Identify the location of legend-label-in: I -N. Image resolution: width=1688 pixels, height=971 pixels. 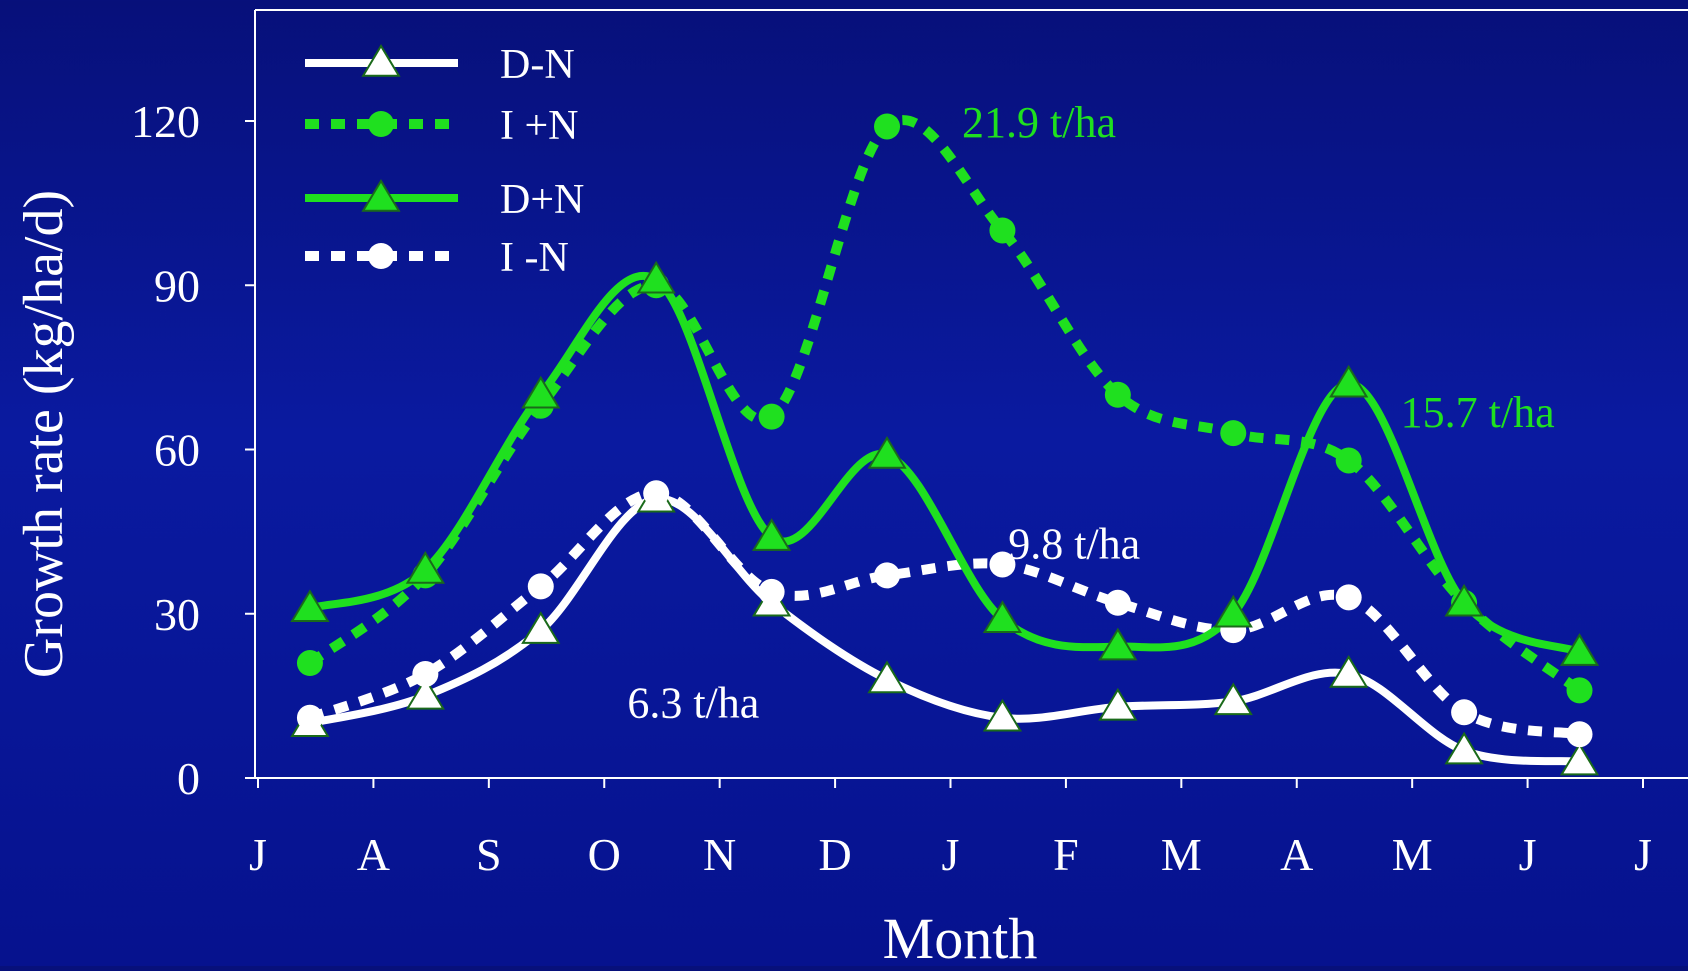
(534, 258).